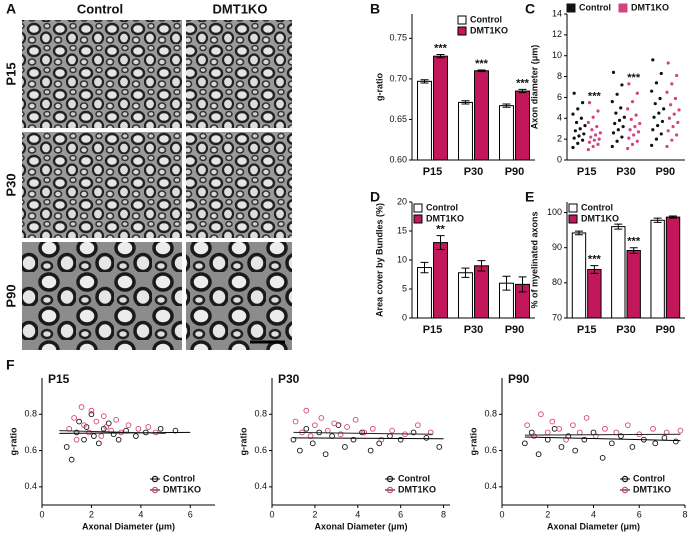 Image resolution: width=688 pixels, height=536 pixels. What do you see at coordinates (10, 184) in the screenshot?
I see `row-label: P30` at bounding box center [10, 184].